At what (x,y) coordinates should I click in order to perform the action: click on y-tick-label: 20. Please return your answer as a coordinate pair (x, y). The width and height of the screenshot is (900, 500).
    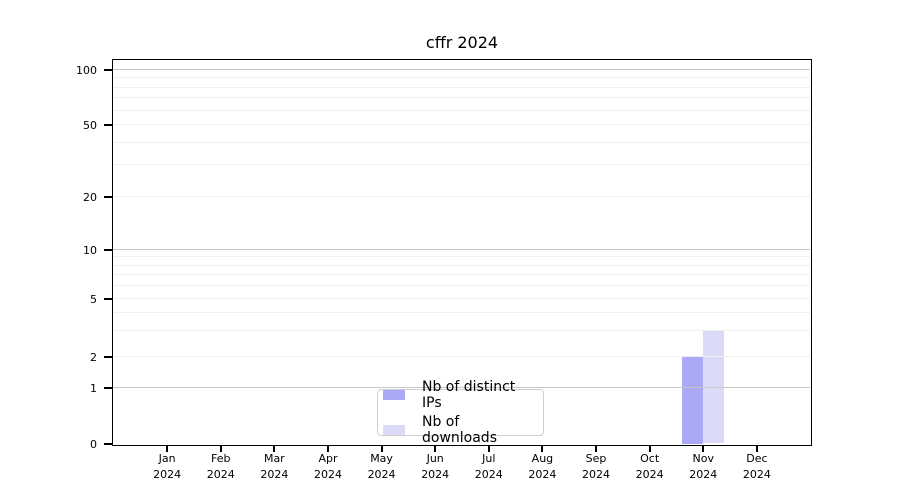
    Looking at the image, I should click on (90, 197).